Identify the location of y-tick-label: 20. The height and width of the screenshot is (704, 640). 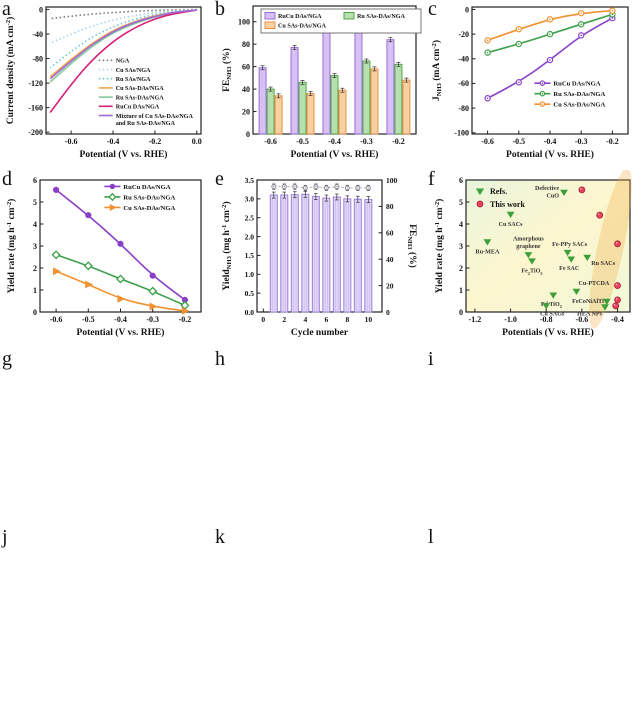
(246, 111).